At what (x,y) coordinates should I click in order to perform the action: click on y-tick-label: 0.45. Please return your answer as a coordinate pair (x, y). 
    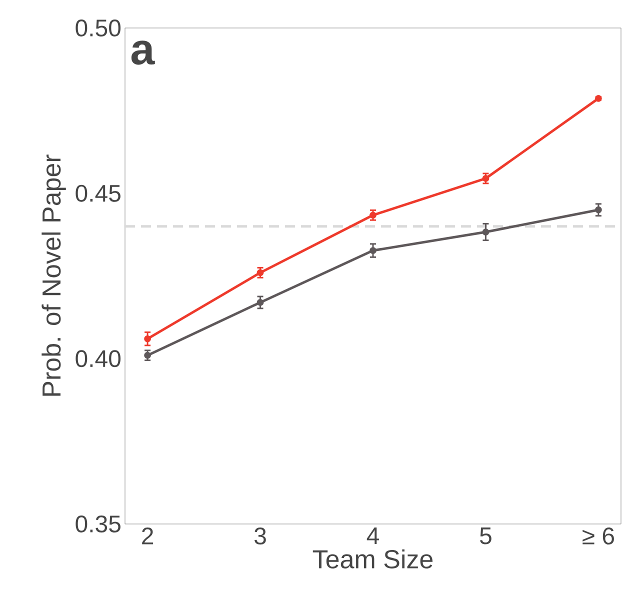
    Looking at the image, I should click on (98, 193).